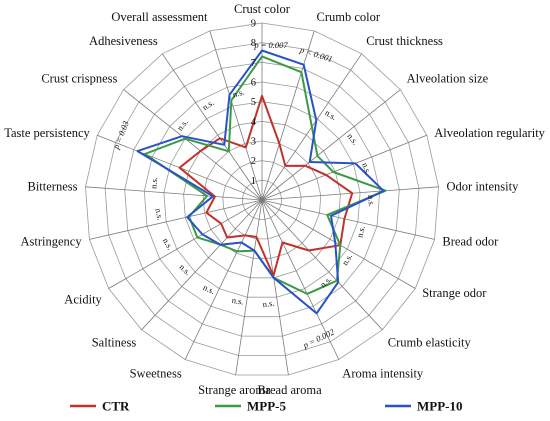 The height and width of the screenshot is (421, 550). What do you see at coordinates (176, 219) in the screenshot?
I see `spoke-astringency` at bounding box center [176, 219].